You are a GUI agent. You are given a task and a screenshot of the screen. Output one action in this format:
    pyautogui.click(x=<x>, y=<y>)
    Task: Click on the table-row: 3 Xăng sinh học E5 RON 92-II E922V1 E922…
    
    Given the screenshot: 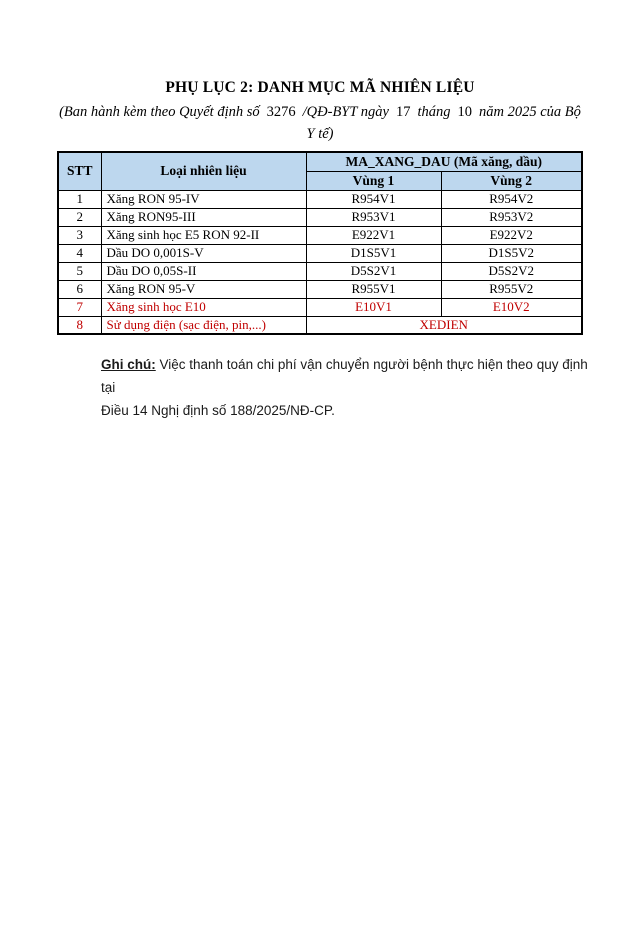 What is the action you would take?
    pyautogui.click(x=320, y=235)
    